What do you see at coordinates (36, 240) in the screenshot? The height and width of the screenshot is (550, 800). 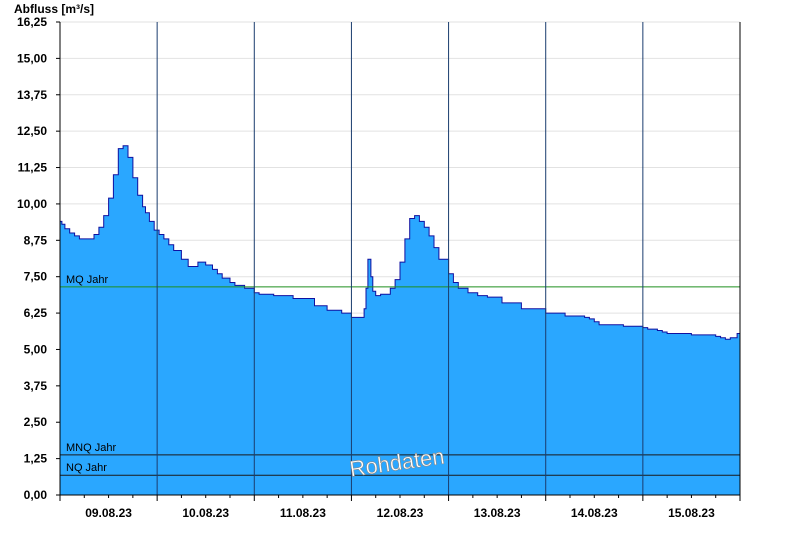 I see `y-tick-label: 8,75` at bounding box center [36, 240].